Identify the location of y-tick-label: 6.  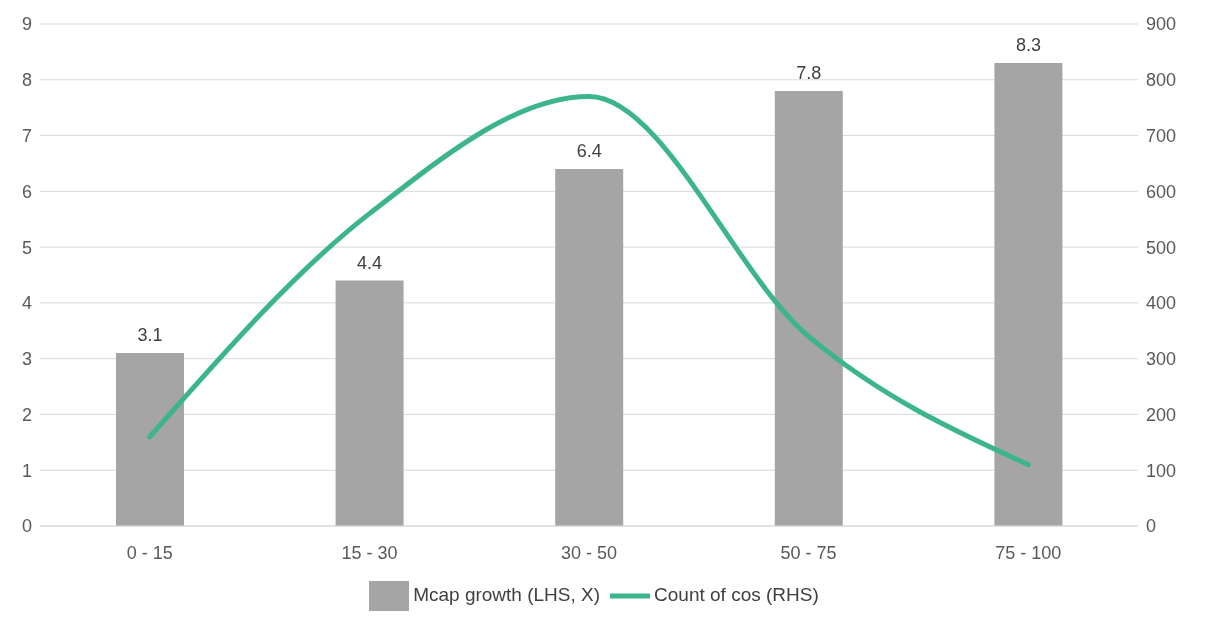
(26, 191).